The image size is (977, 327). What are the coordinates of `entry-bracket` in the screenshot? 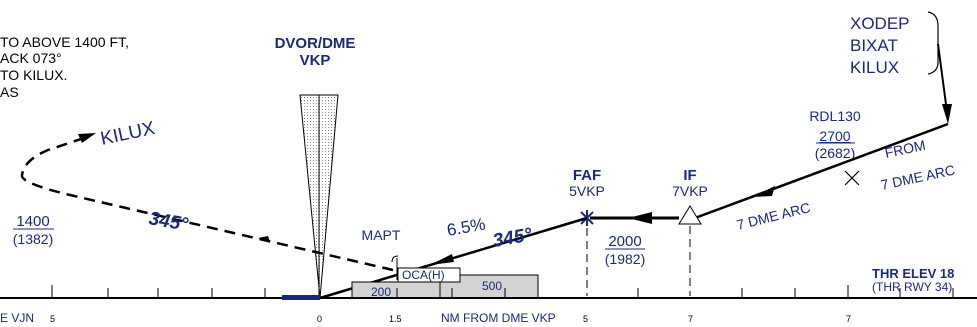 It's located at (933, 43).